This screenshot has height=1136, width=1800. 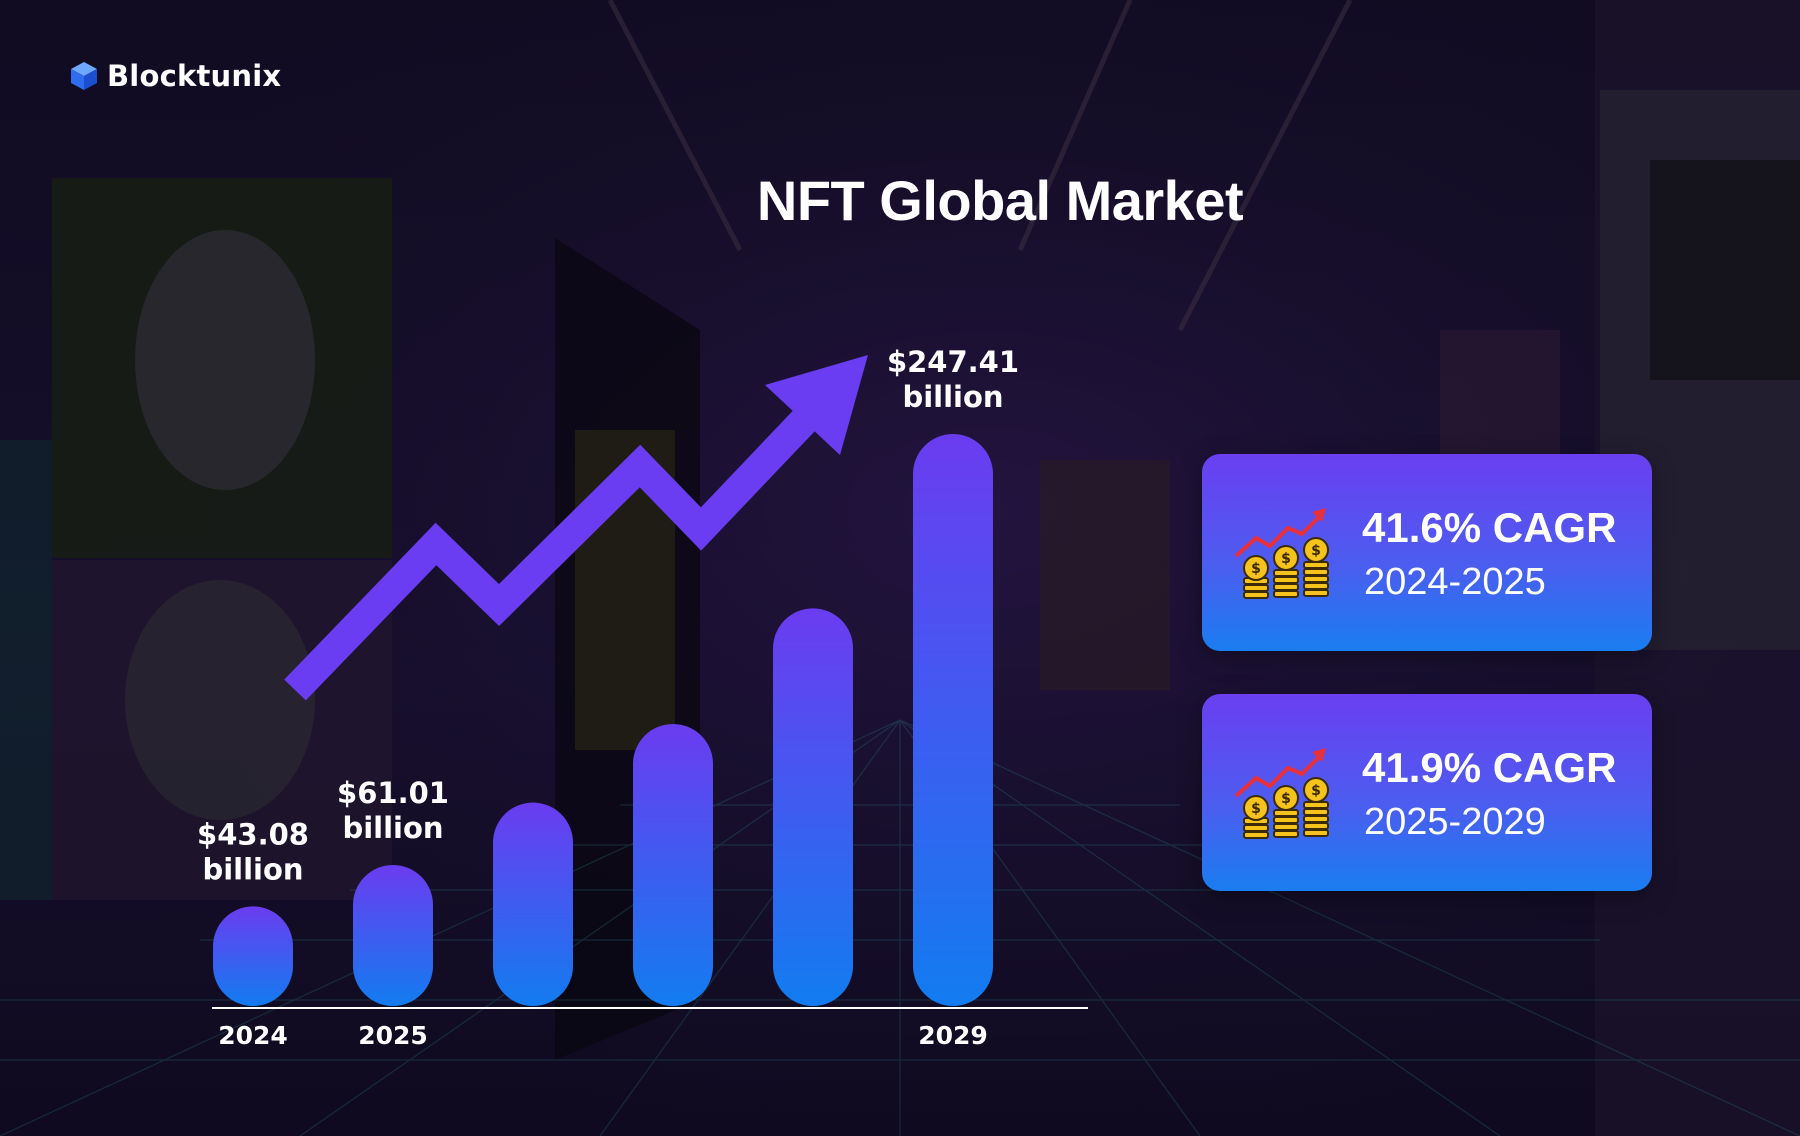 I want to click on cagr-value: 41.9% CAGR, so click(x=1489, y=767).